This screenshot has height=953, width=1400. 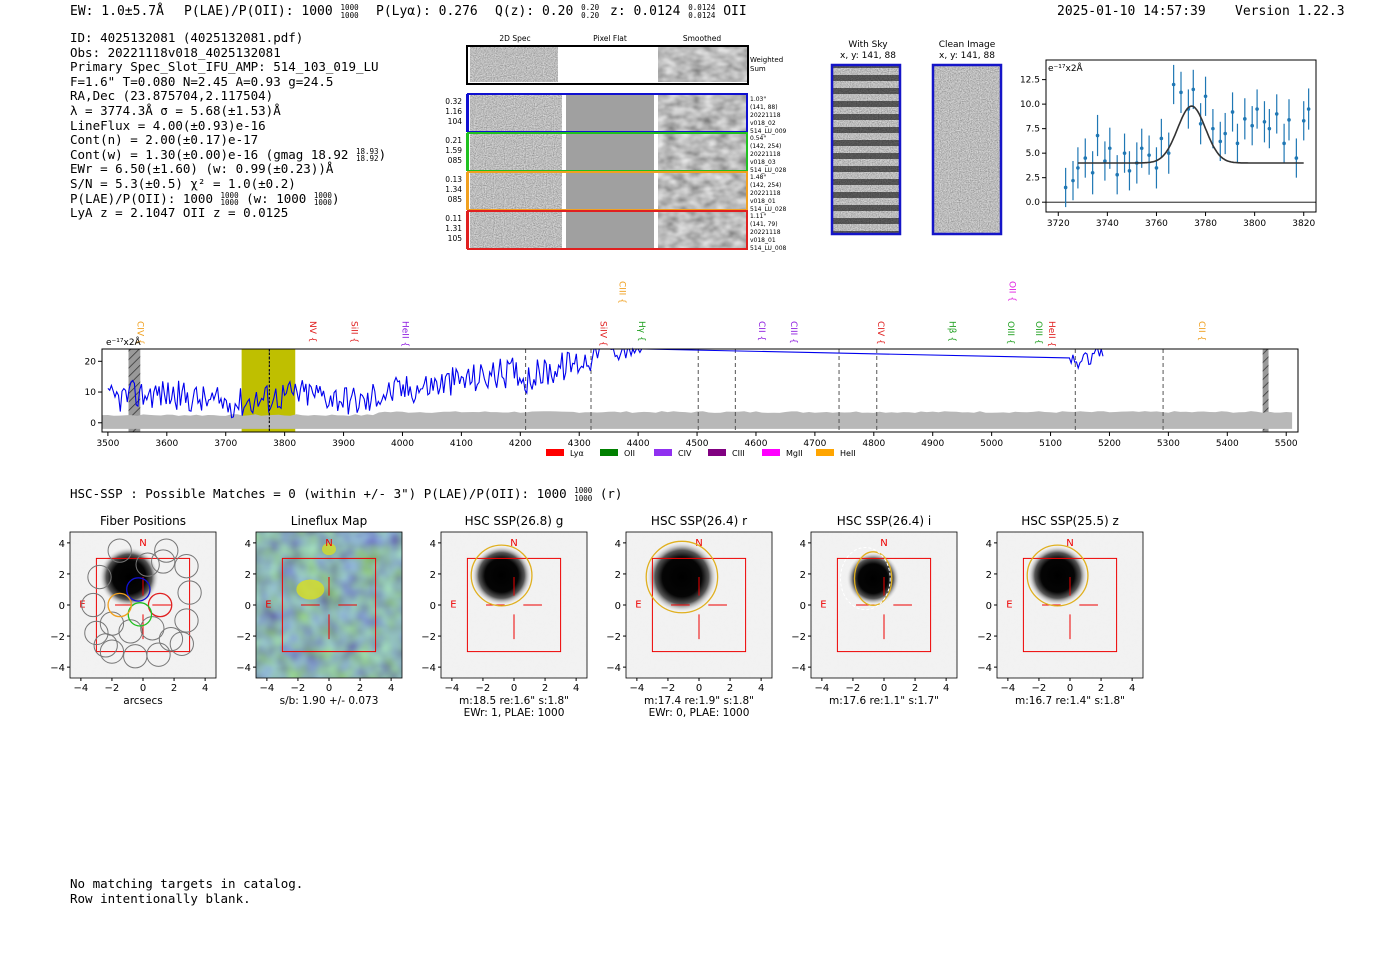 What do you see at coordinates (453, 189) in the screenshot?
I see `cutout-left-label: 1.34` at bounding box center [453, 189].